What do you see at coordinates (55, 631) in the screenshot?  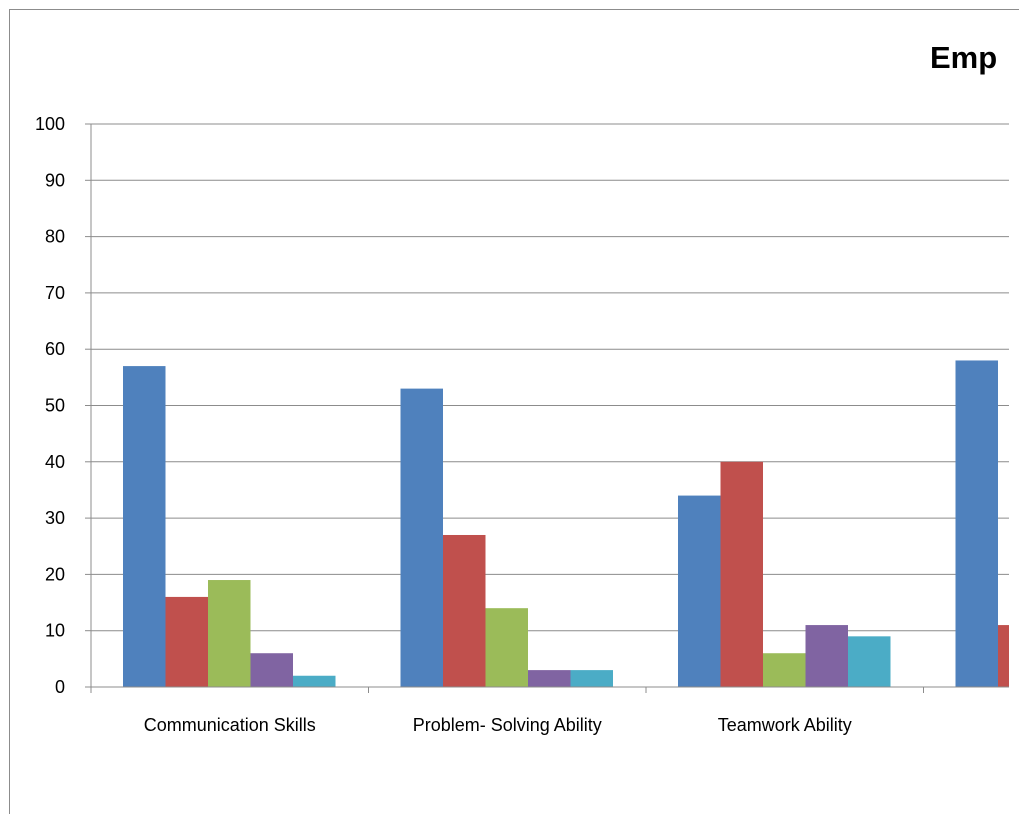 I see `y-tick-label: 10` at bounding box center [55, 631].